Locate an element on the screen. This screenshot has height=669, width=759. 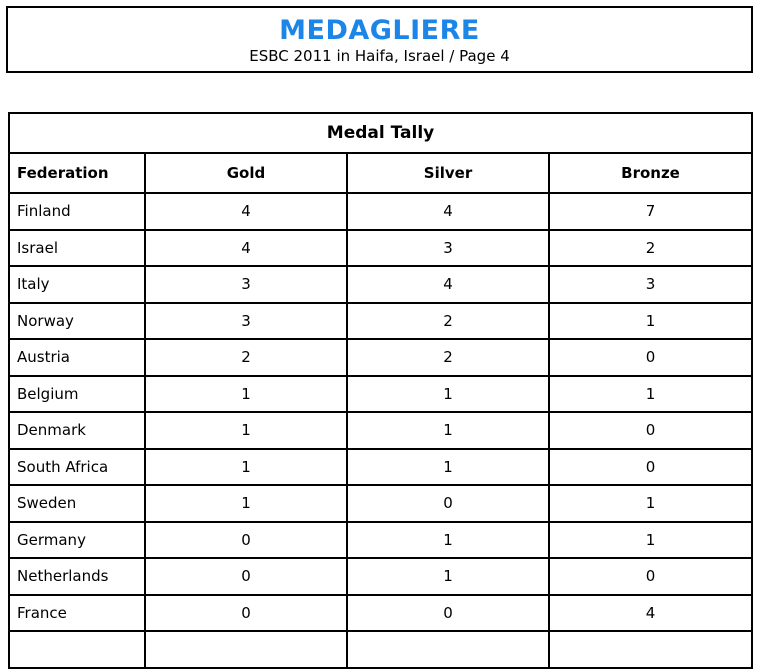
table-row: Italy 3 4 3 is located at coordinates (381, 284).